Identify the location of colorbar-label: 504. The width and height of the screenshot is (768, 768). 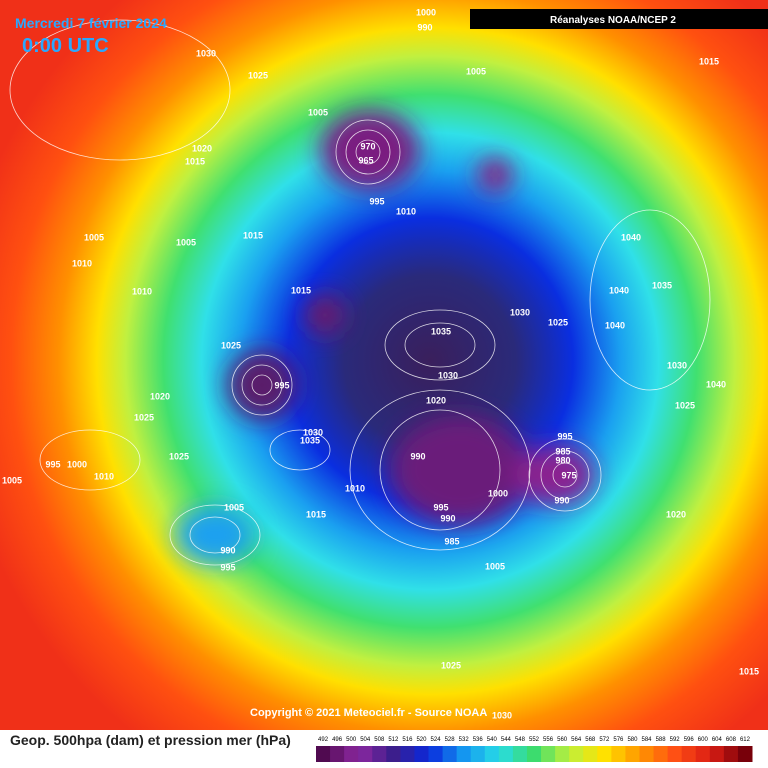
(365, 740).